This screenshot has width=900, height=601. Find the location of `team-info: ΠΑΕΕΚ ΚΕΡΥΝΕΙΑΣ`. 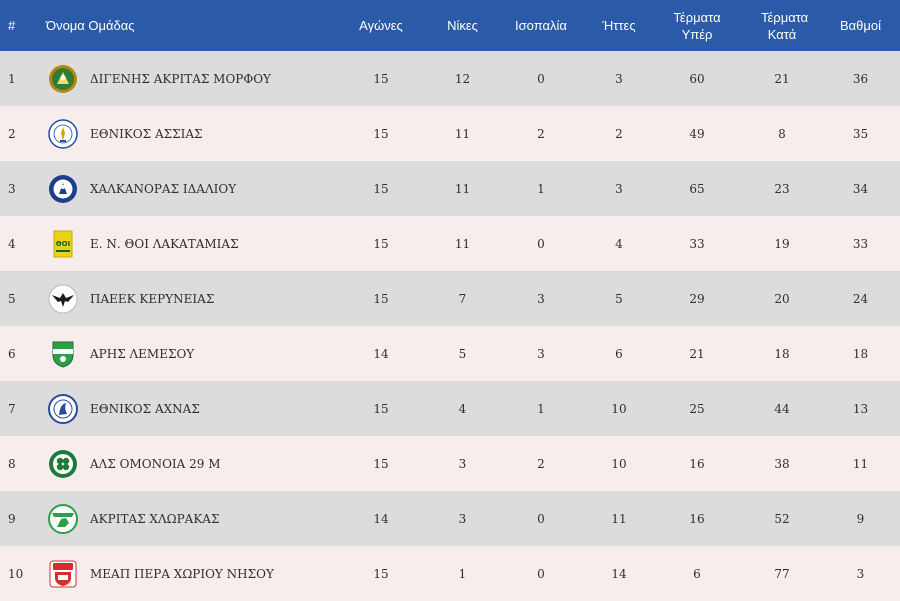

team-info: ΠΑΕΕΚ ΚΕΡΥΝΕΙΑΣ is located at coordinates (189, 299).